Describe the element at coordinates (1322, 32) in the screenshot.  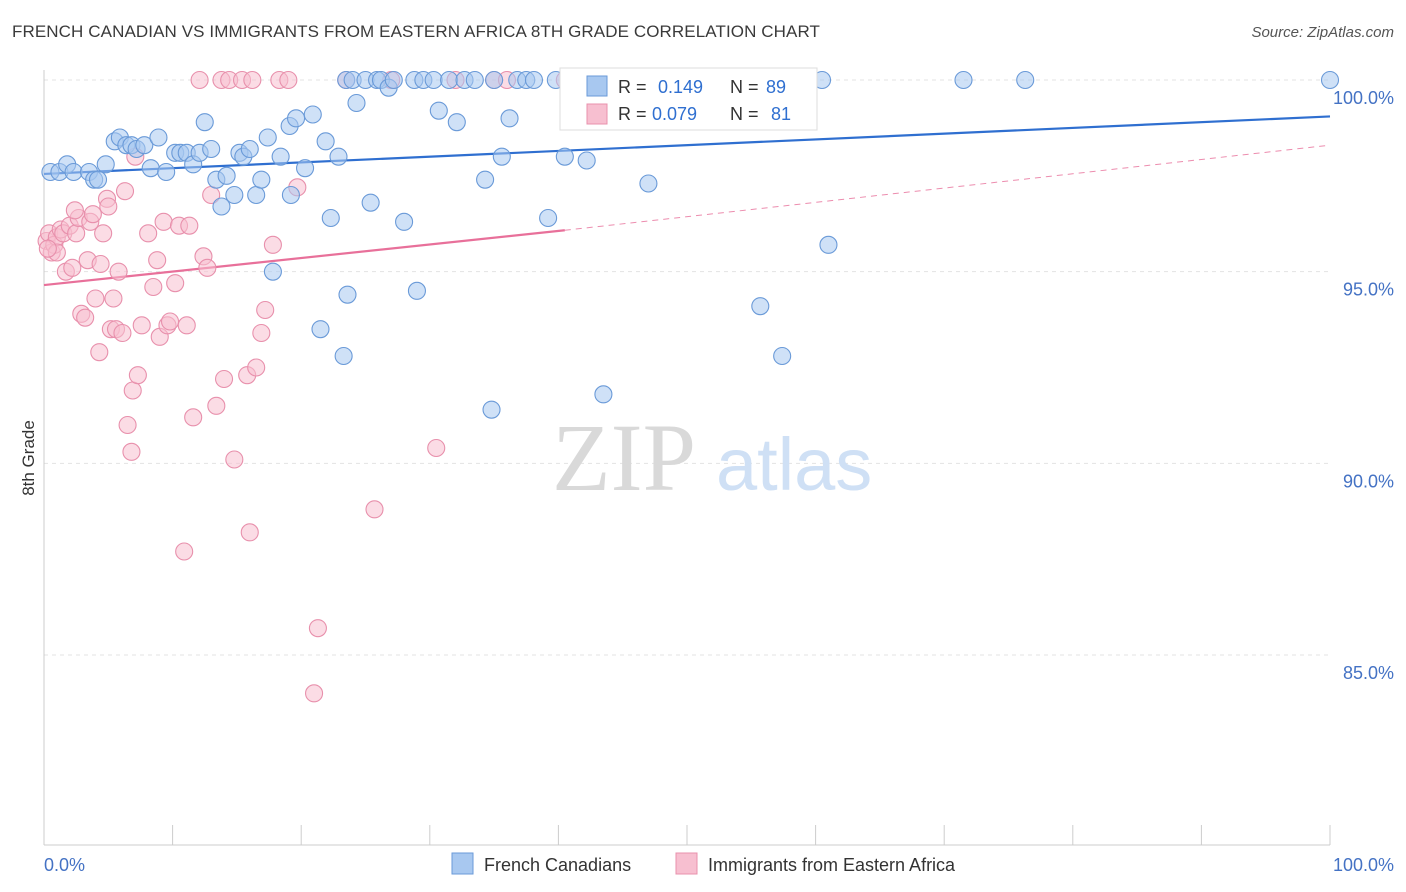
I see `source-label: Source: ZipAtlas.com` at that location.